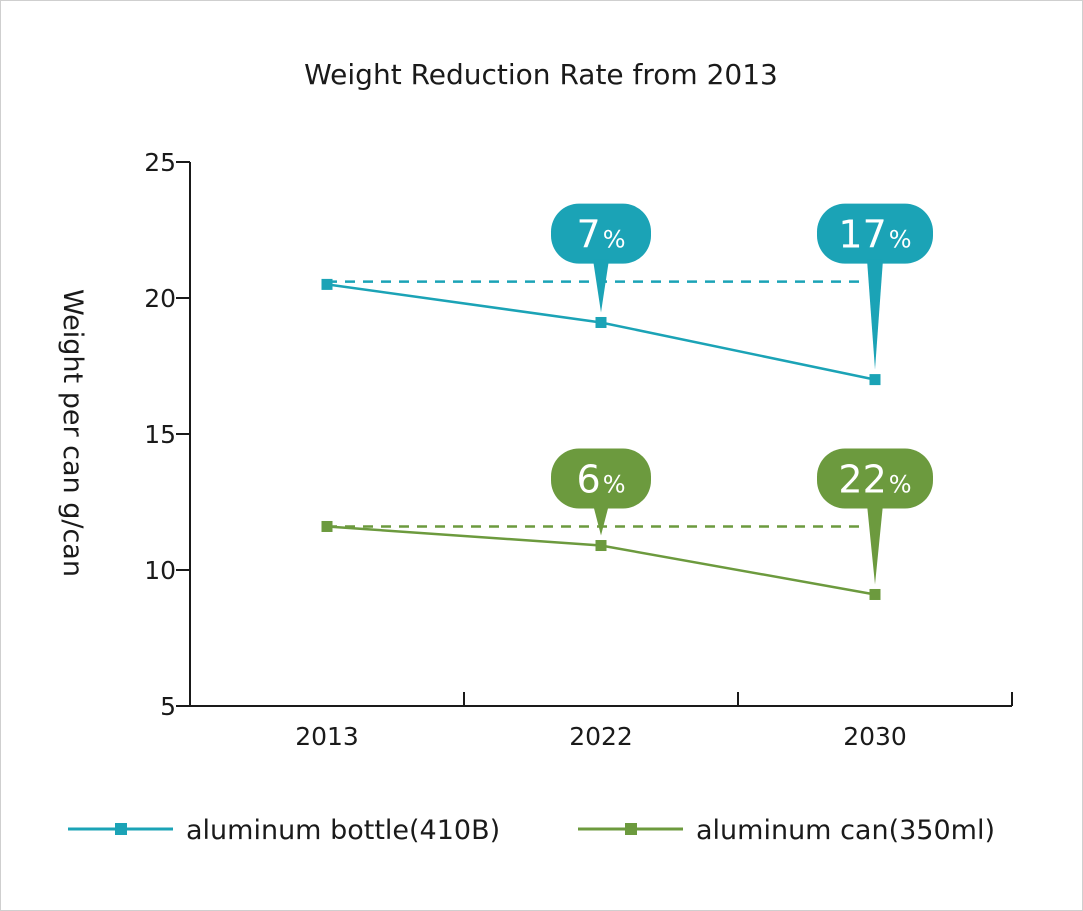  I want to click on y-tick-label: 20, so click(160, 298).